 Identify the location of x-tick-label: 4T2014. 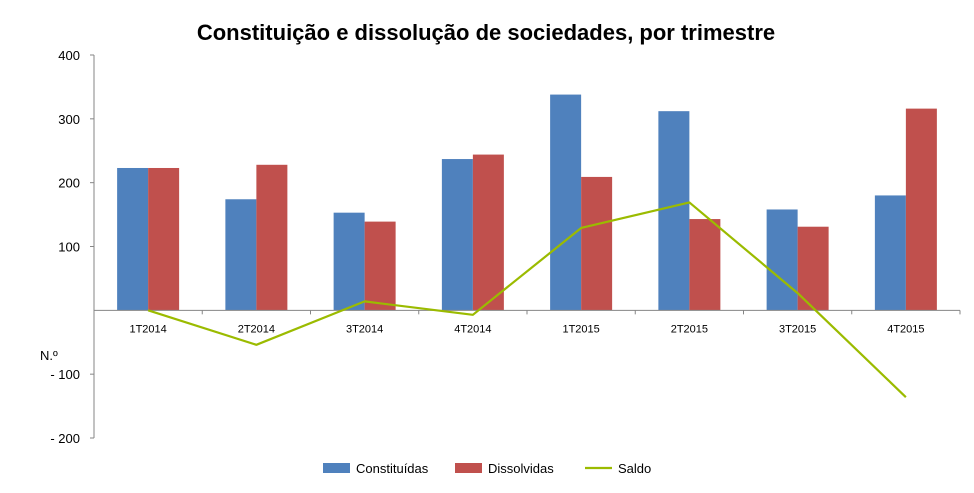
(472, 329).